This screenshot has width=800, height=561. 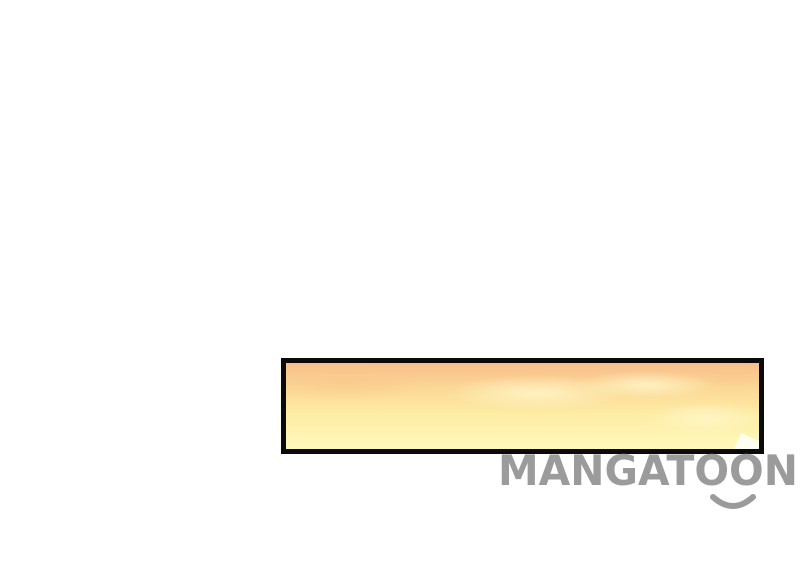 What do you see at coordinates (648, 472) in the screenshot?
I see `watermark-text: MANGATOON` at bounding box center [648, 472].